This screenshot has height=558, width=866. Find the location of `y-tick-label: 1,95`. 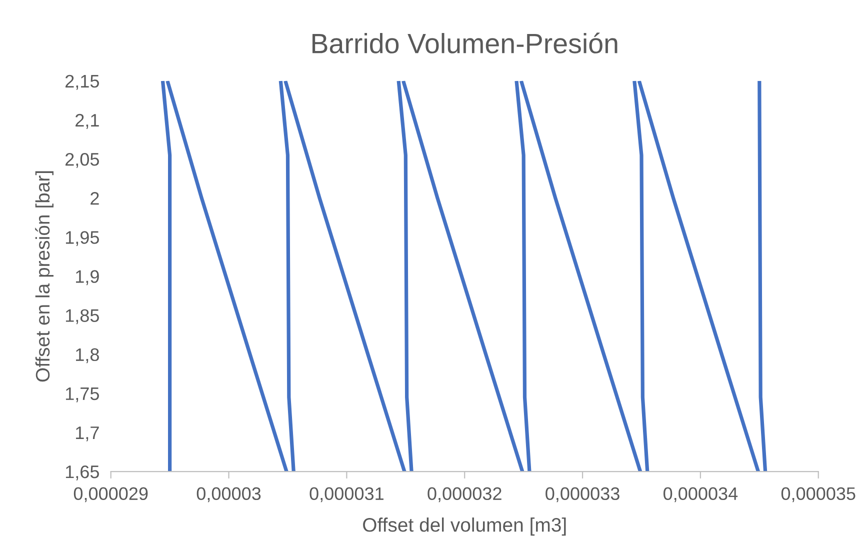

y-tick-label: 1,95 is located at coordinates (82, 238).